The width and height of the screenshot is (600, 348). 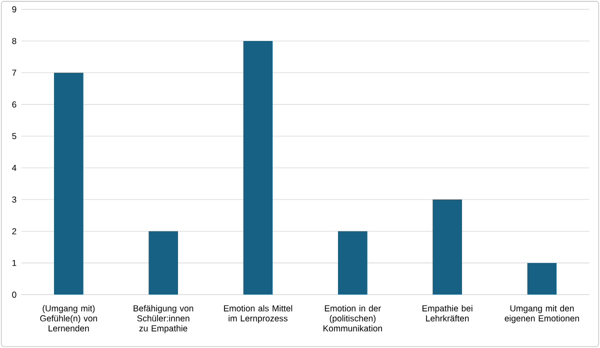 I want to click on x-tick-label: Emotion in der (politischen) Kommunikation, so click(x=353, y=318).